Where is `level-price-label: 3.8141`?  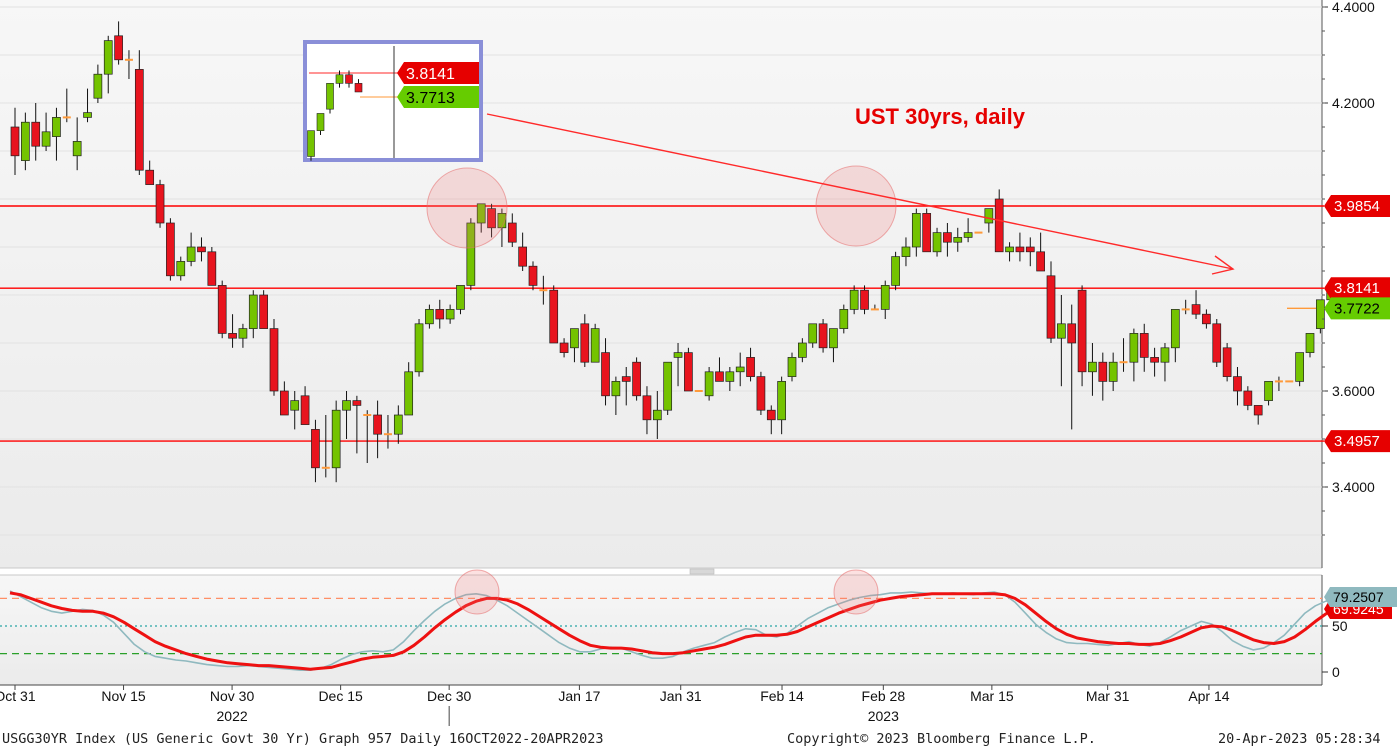
level-price-label: 3.8141 is located at coordinates (1357, 288).